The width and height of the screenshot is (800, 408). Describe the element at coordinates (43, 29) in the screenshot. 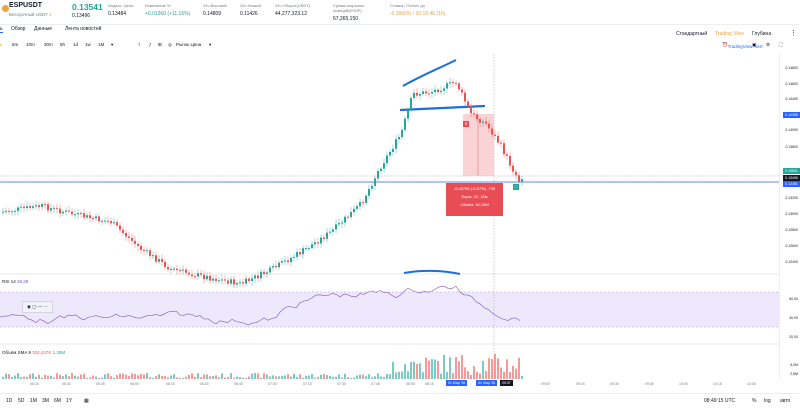

I see `tab-data: Данные` at that location.